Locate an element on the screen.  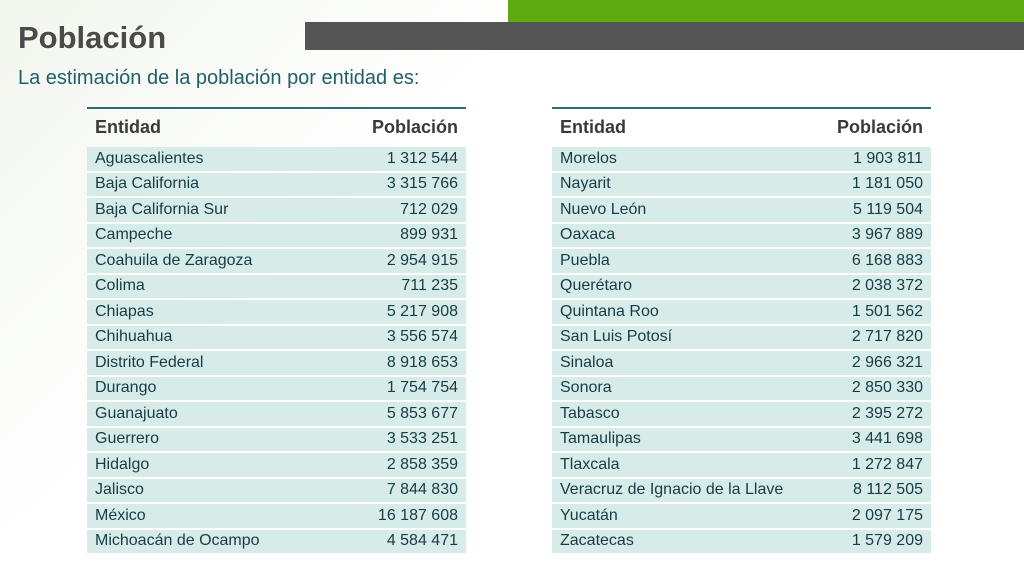
table-row: Veracruz de Ignacio de la Llave 8 112 505 is located at coordinates (741, 490).